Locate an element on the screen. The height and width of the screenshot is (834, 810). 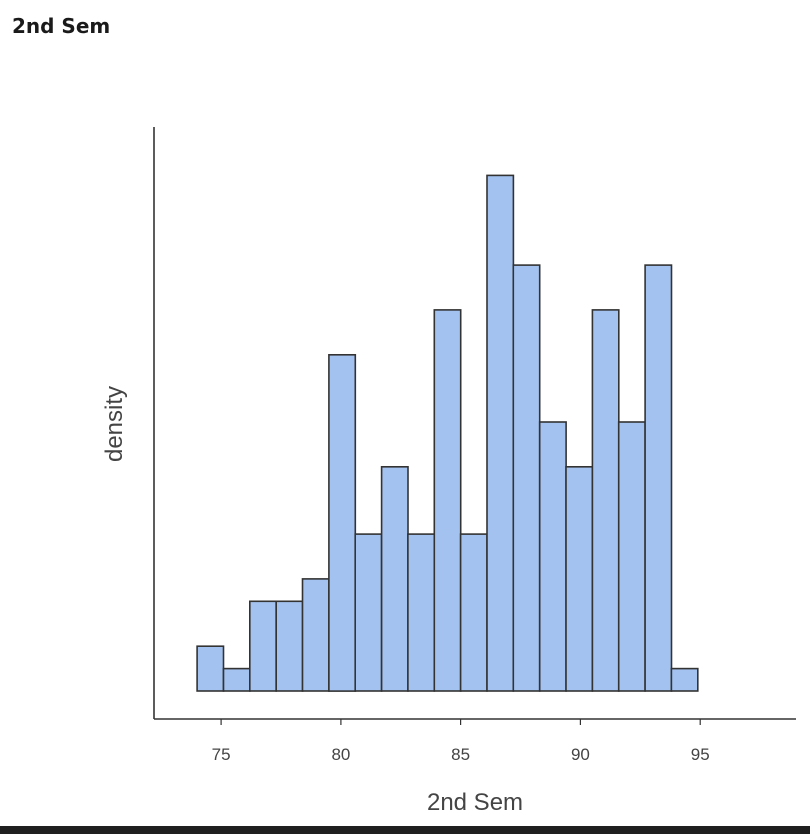
x-ticks-group: 75 80 85 90 95 is located at coordinates (461, 741).